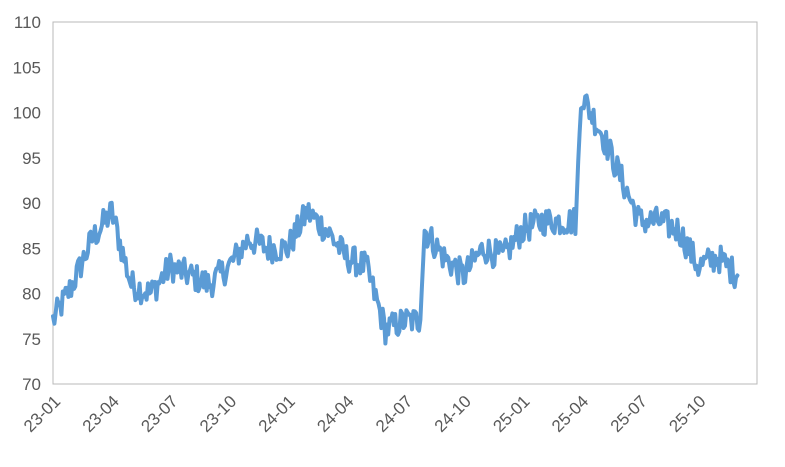 Image resolution: width=785 pixels, height=467 pixels. I want to click on y-tick-label: 95, so click(31, 158).